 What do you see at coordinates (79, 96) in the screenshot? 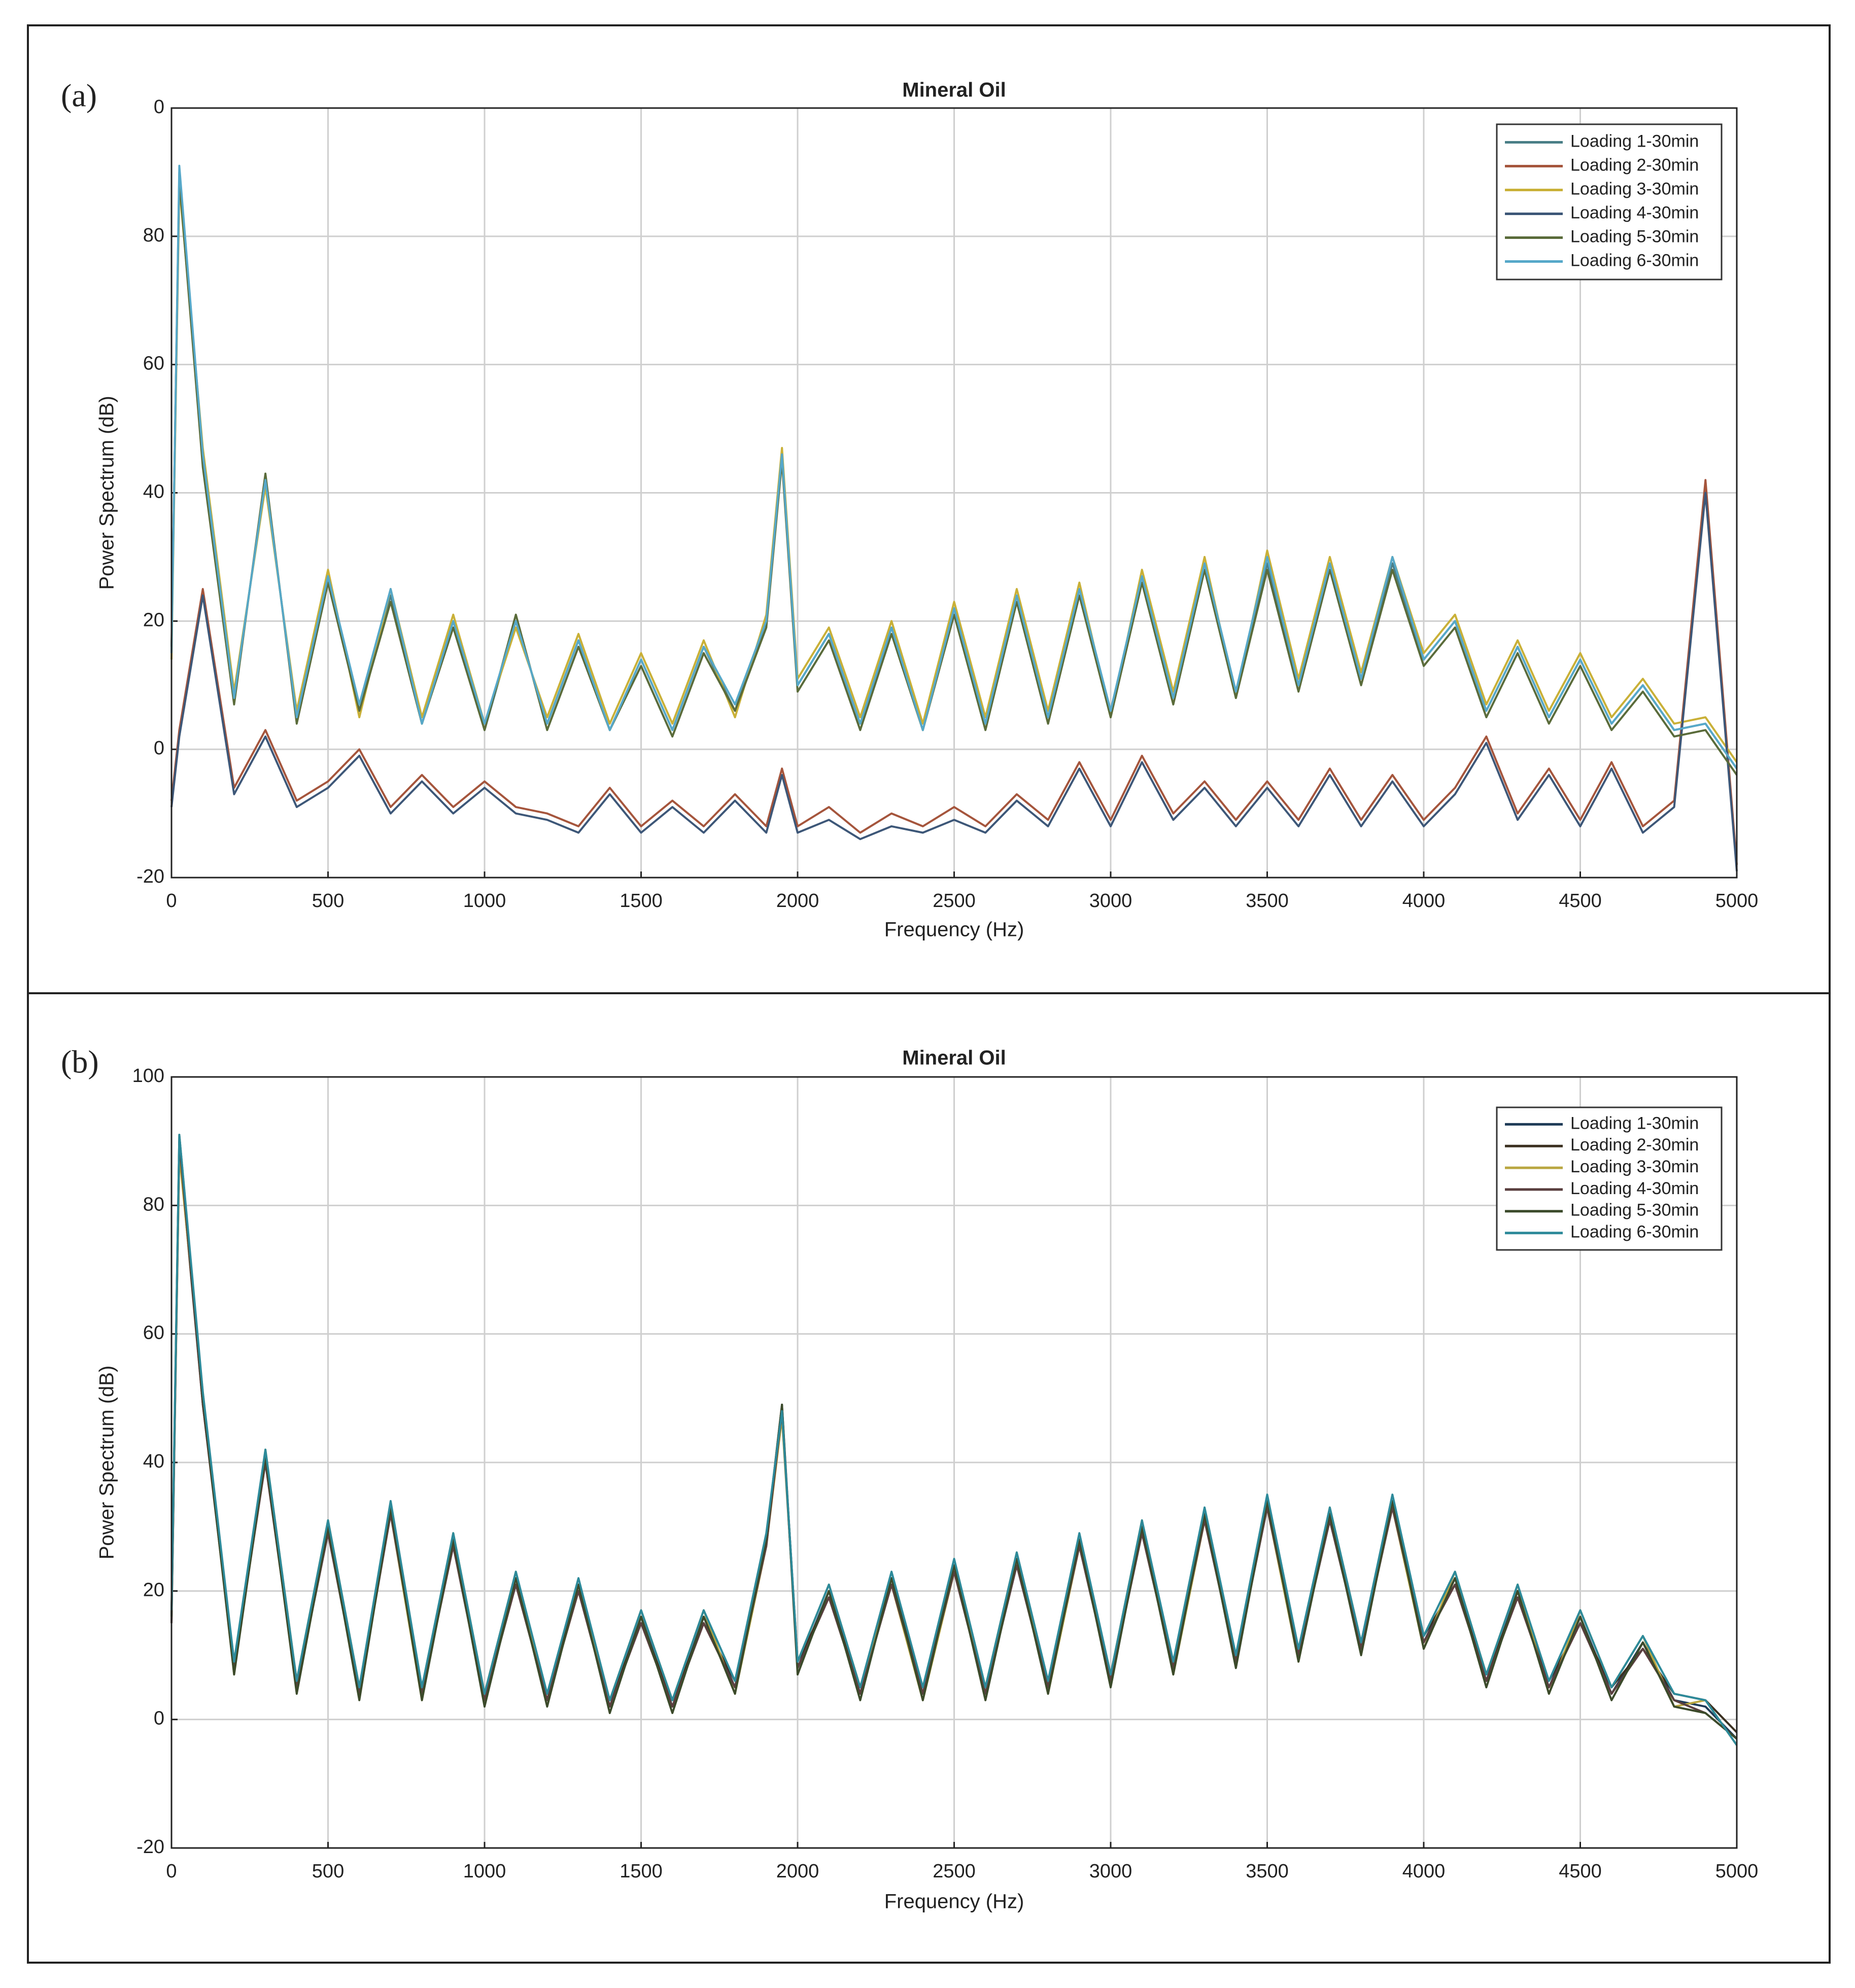
I see `panel-label: (a)` at bounding box center [79, 96].